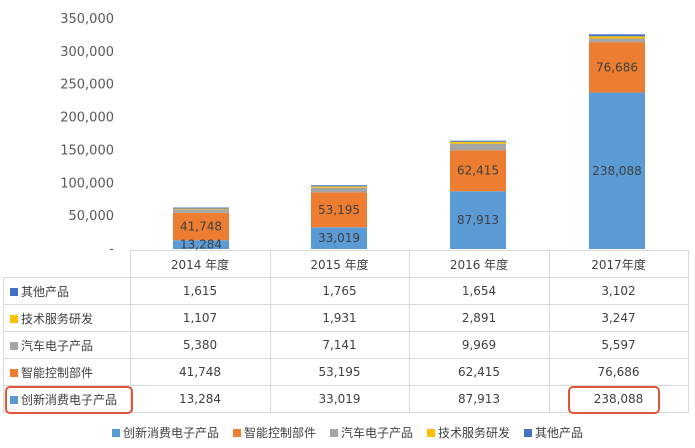  Describe the element at coordinates (479, 345) in the screenshot. I see `table-cell-value: 9,969` at that location.